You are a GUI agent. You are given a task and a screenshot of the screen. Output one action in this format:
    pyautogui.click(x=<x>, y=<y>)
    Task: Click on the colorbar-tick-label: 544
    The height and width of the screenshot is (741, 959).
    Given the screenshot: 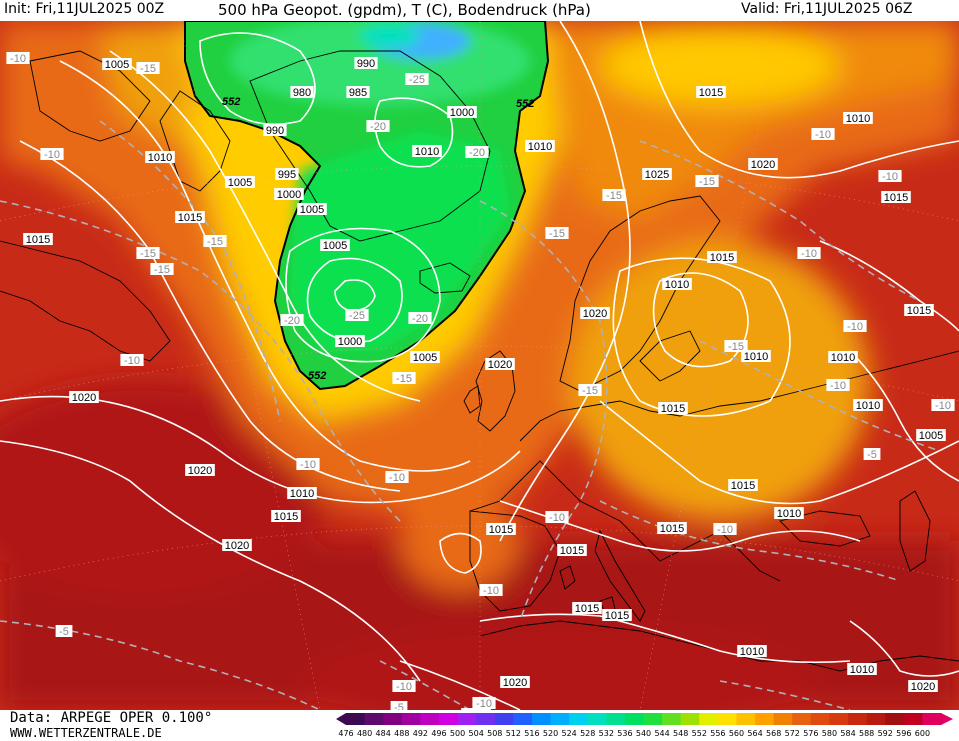 What is the action you would take?
    pyautogui.click(x=662, y=733)
    